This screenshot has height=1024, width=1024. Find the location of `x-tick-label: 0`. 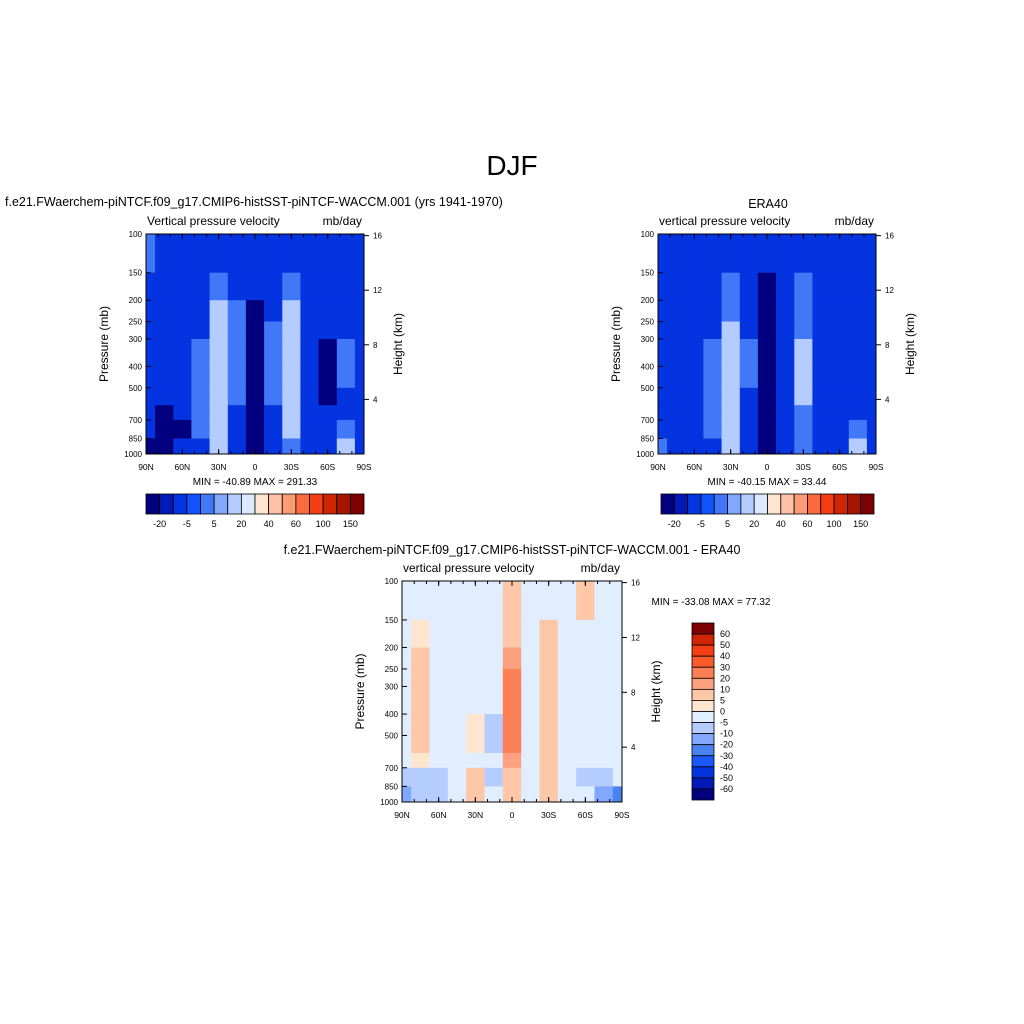

x-tick-label: 0 is located at coordinates (767, 467).